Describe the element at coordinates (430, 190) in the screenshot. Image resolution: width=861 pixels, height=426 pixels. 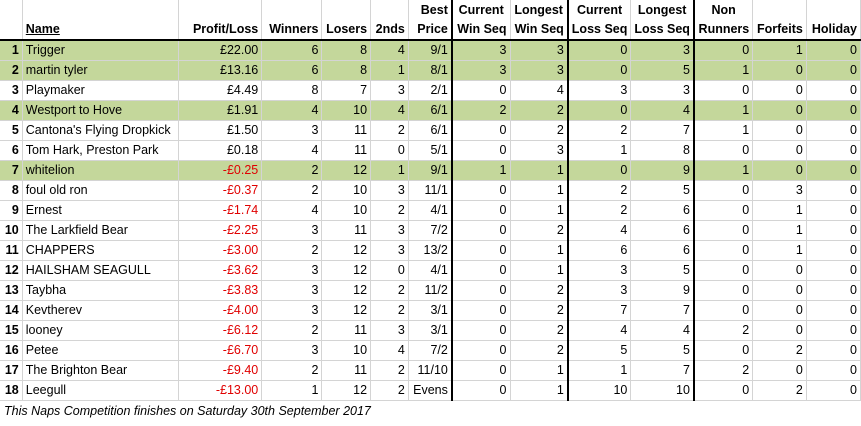
I see `table-row: 8 foul old ron -£0.37 2 10 3 11/1 0 1 2 5 0 3 0` at that location.